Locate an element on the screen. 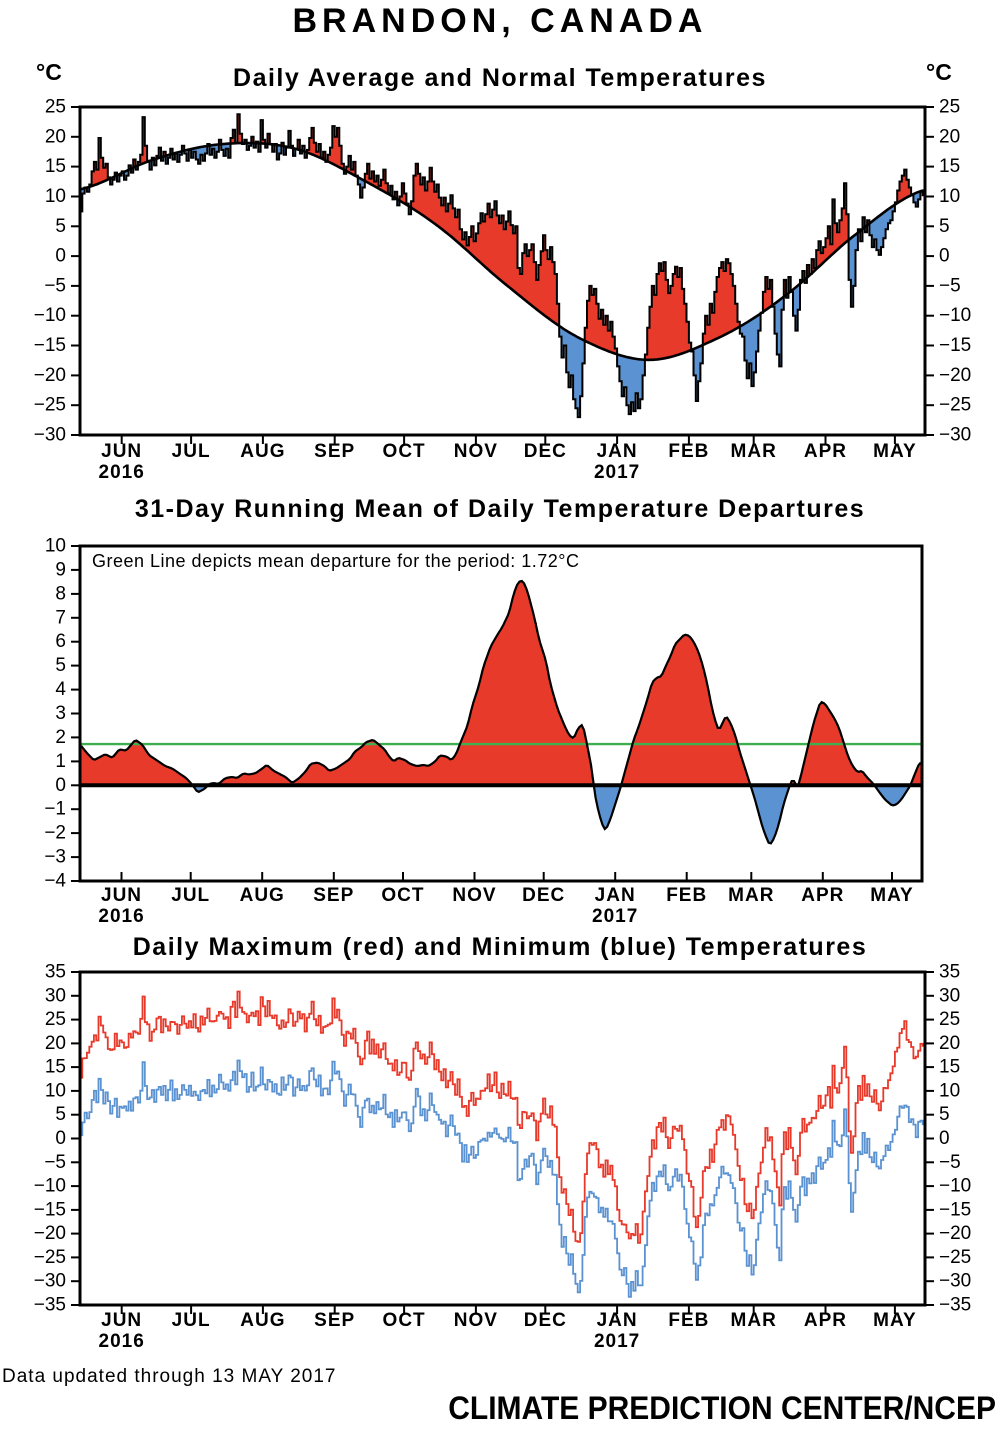 This screenshot has width=1000, height=1432. x-axis-month-label: JUN is located at coordinates (122, 451).